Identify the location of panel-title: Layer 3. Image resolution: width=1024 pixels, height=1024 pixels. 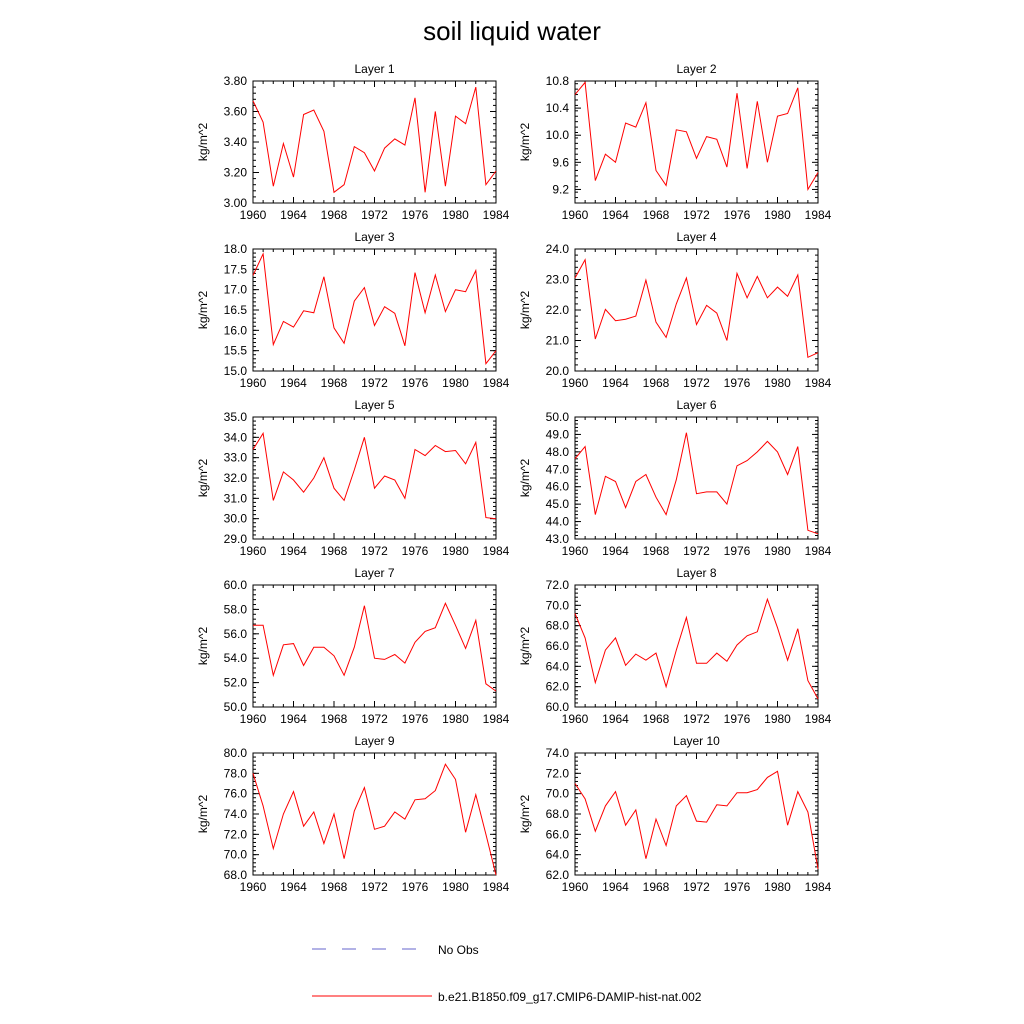
(374, 237).